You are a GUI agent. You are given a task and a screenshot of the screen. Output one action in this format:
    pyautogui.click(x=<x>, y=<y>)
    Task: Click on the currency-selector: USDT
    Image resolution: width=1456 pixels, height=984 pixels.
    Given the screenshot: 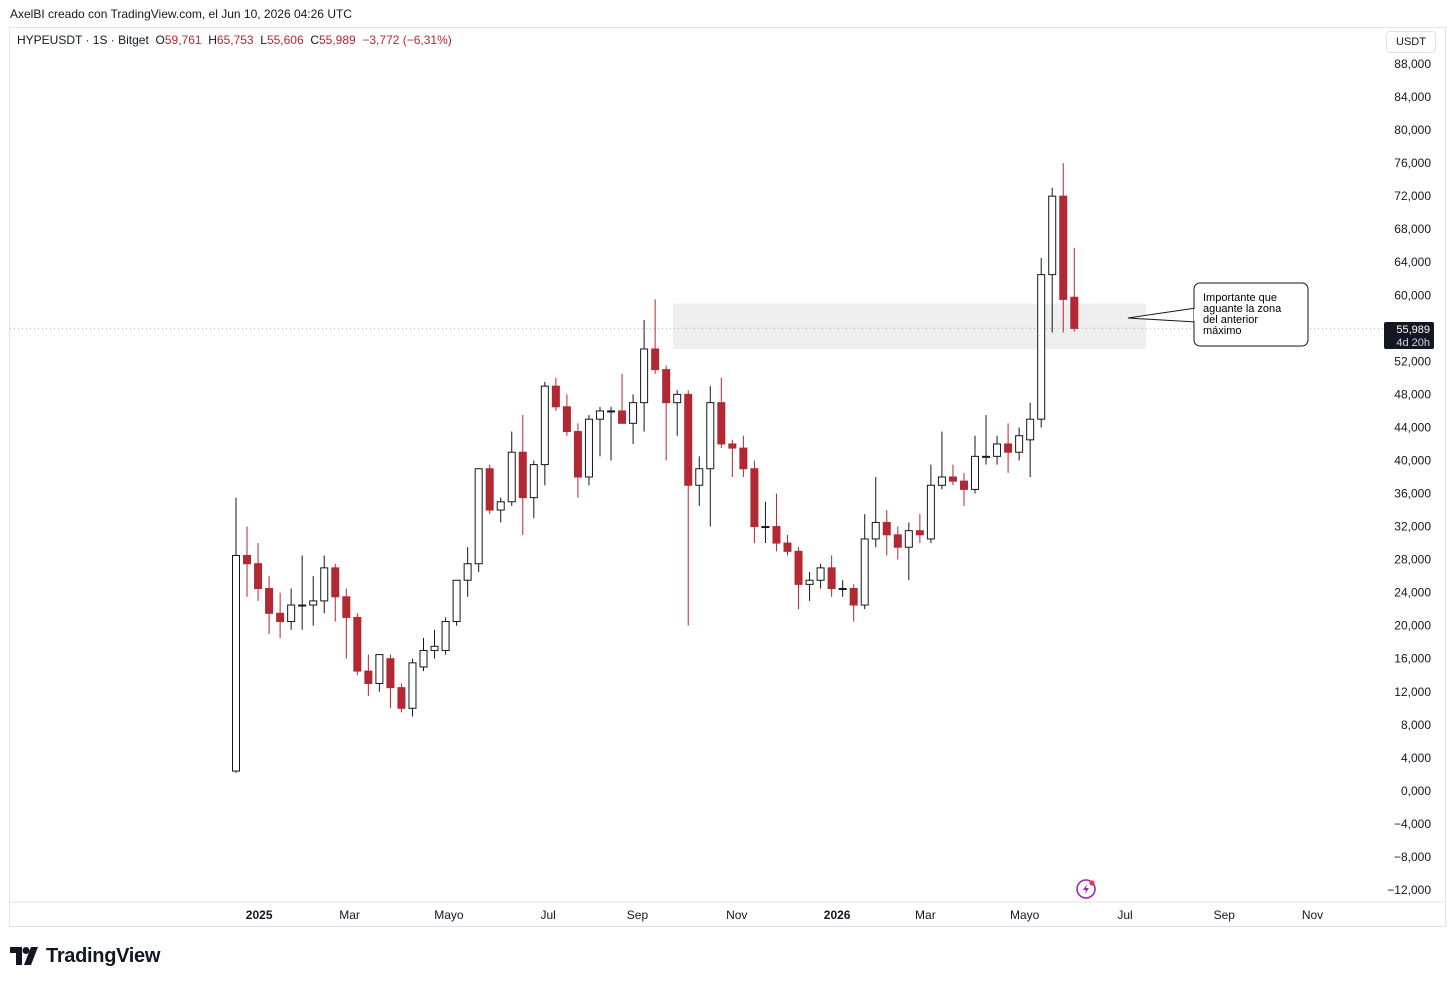 What is the action you would take?
    pyautogui.click(x=1411, y=42)
    